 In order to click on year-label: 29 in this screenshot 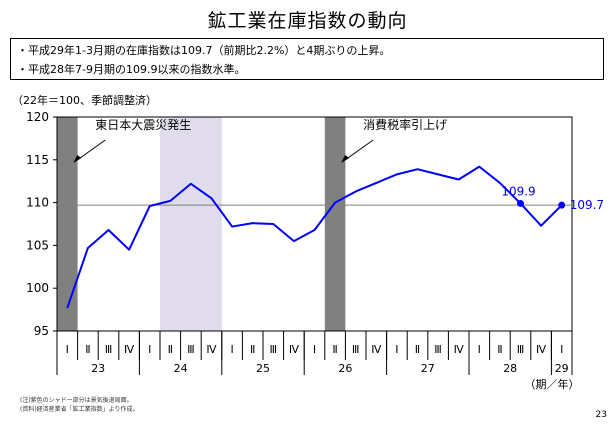, I will do `click(562, 368)`.